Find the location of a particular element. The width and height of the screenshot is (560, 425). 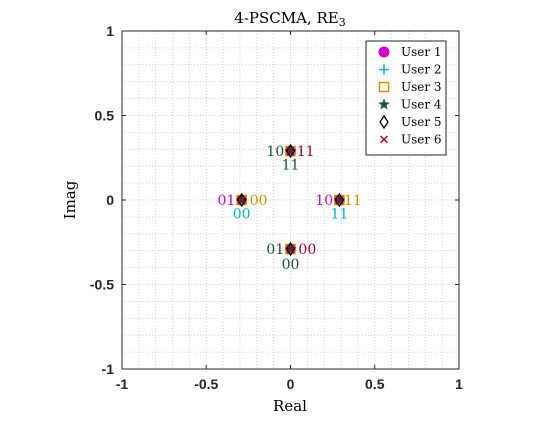

y-tick-label: 0 is located at coordinates (110, 200).